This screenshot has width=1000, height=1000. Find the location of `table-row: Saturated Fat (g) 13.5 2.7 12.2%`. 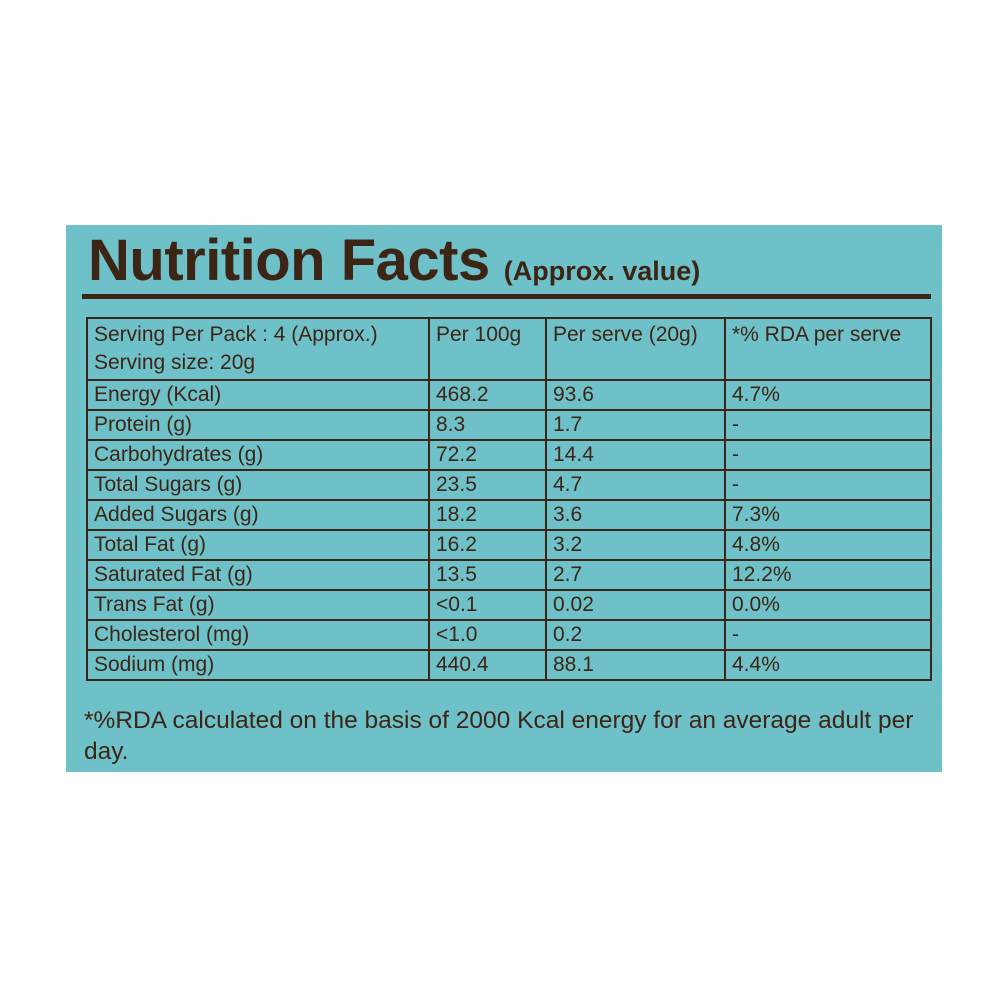

table-row: Saturated Fat (g) 13.5 2.7 12.2% is located at coordinates (509, 575).